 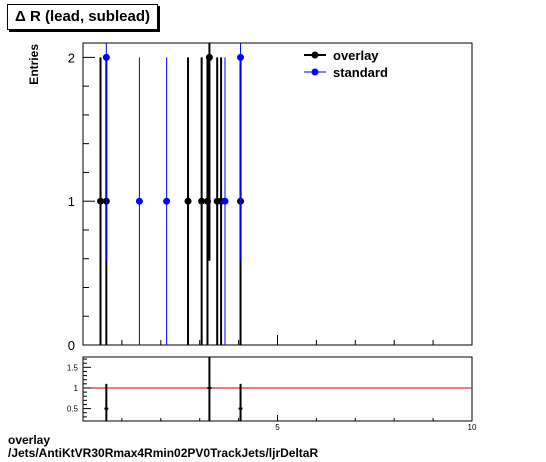 I want to click on ratio-y-tick-label: 1, so click(x=76, y=388).